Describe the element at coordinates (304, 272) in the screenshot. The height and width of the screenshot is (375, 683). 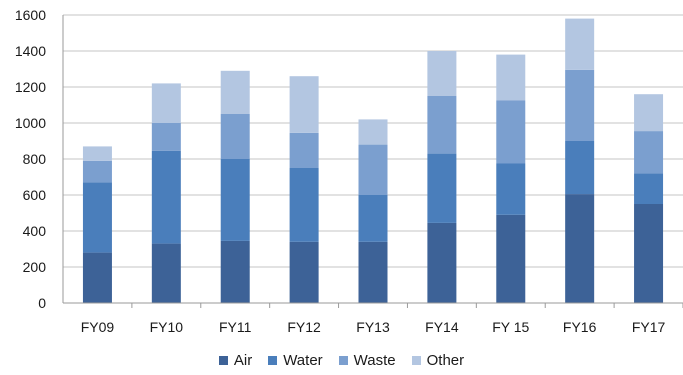
I see `bar-segment-air-fy12` at that location.